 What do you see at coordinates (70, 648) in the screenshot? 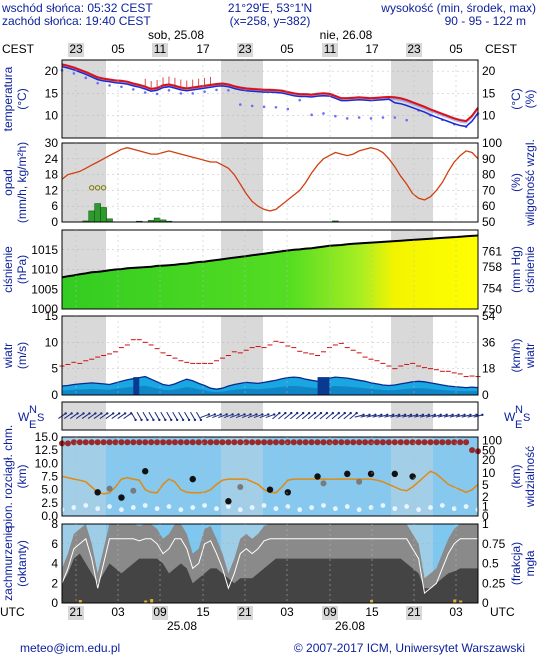
I see `footer-email: meteo@icm.edu.pl` at bounding box center [70, 648].